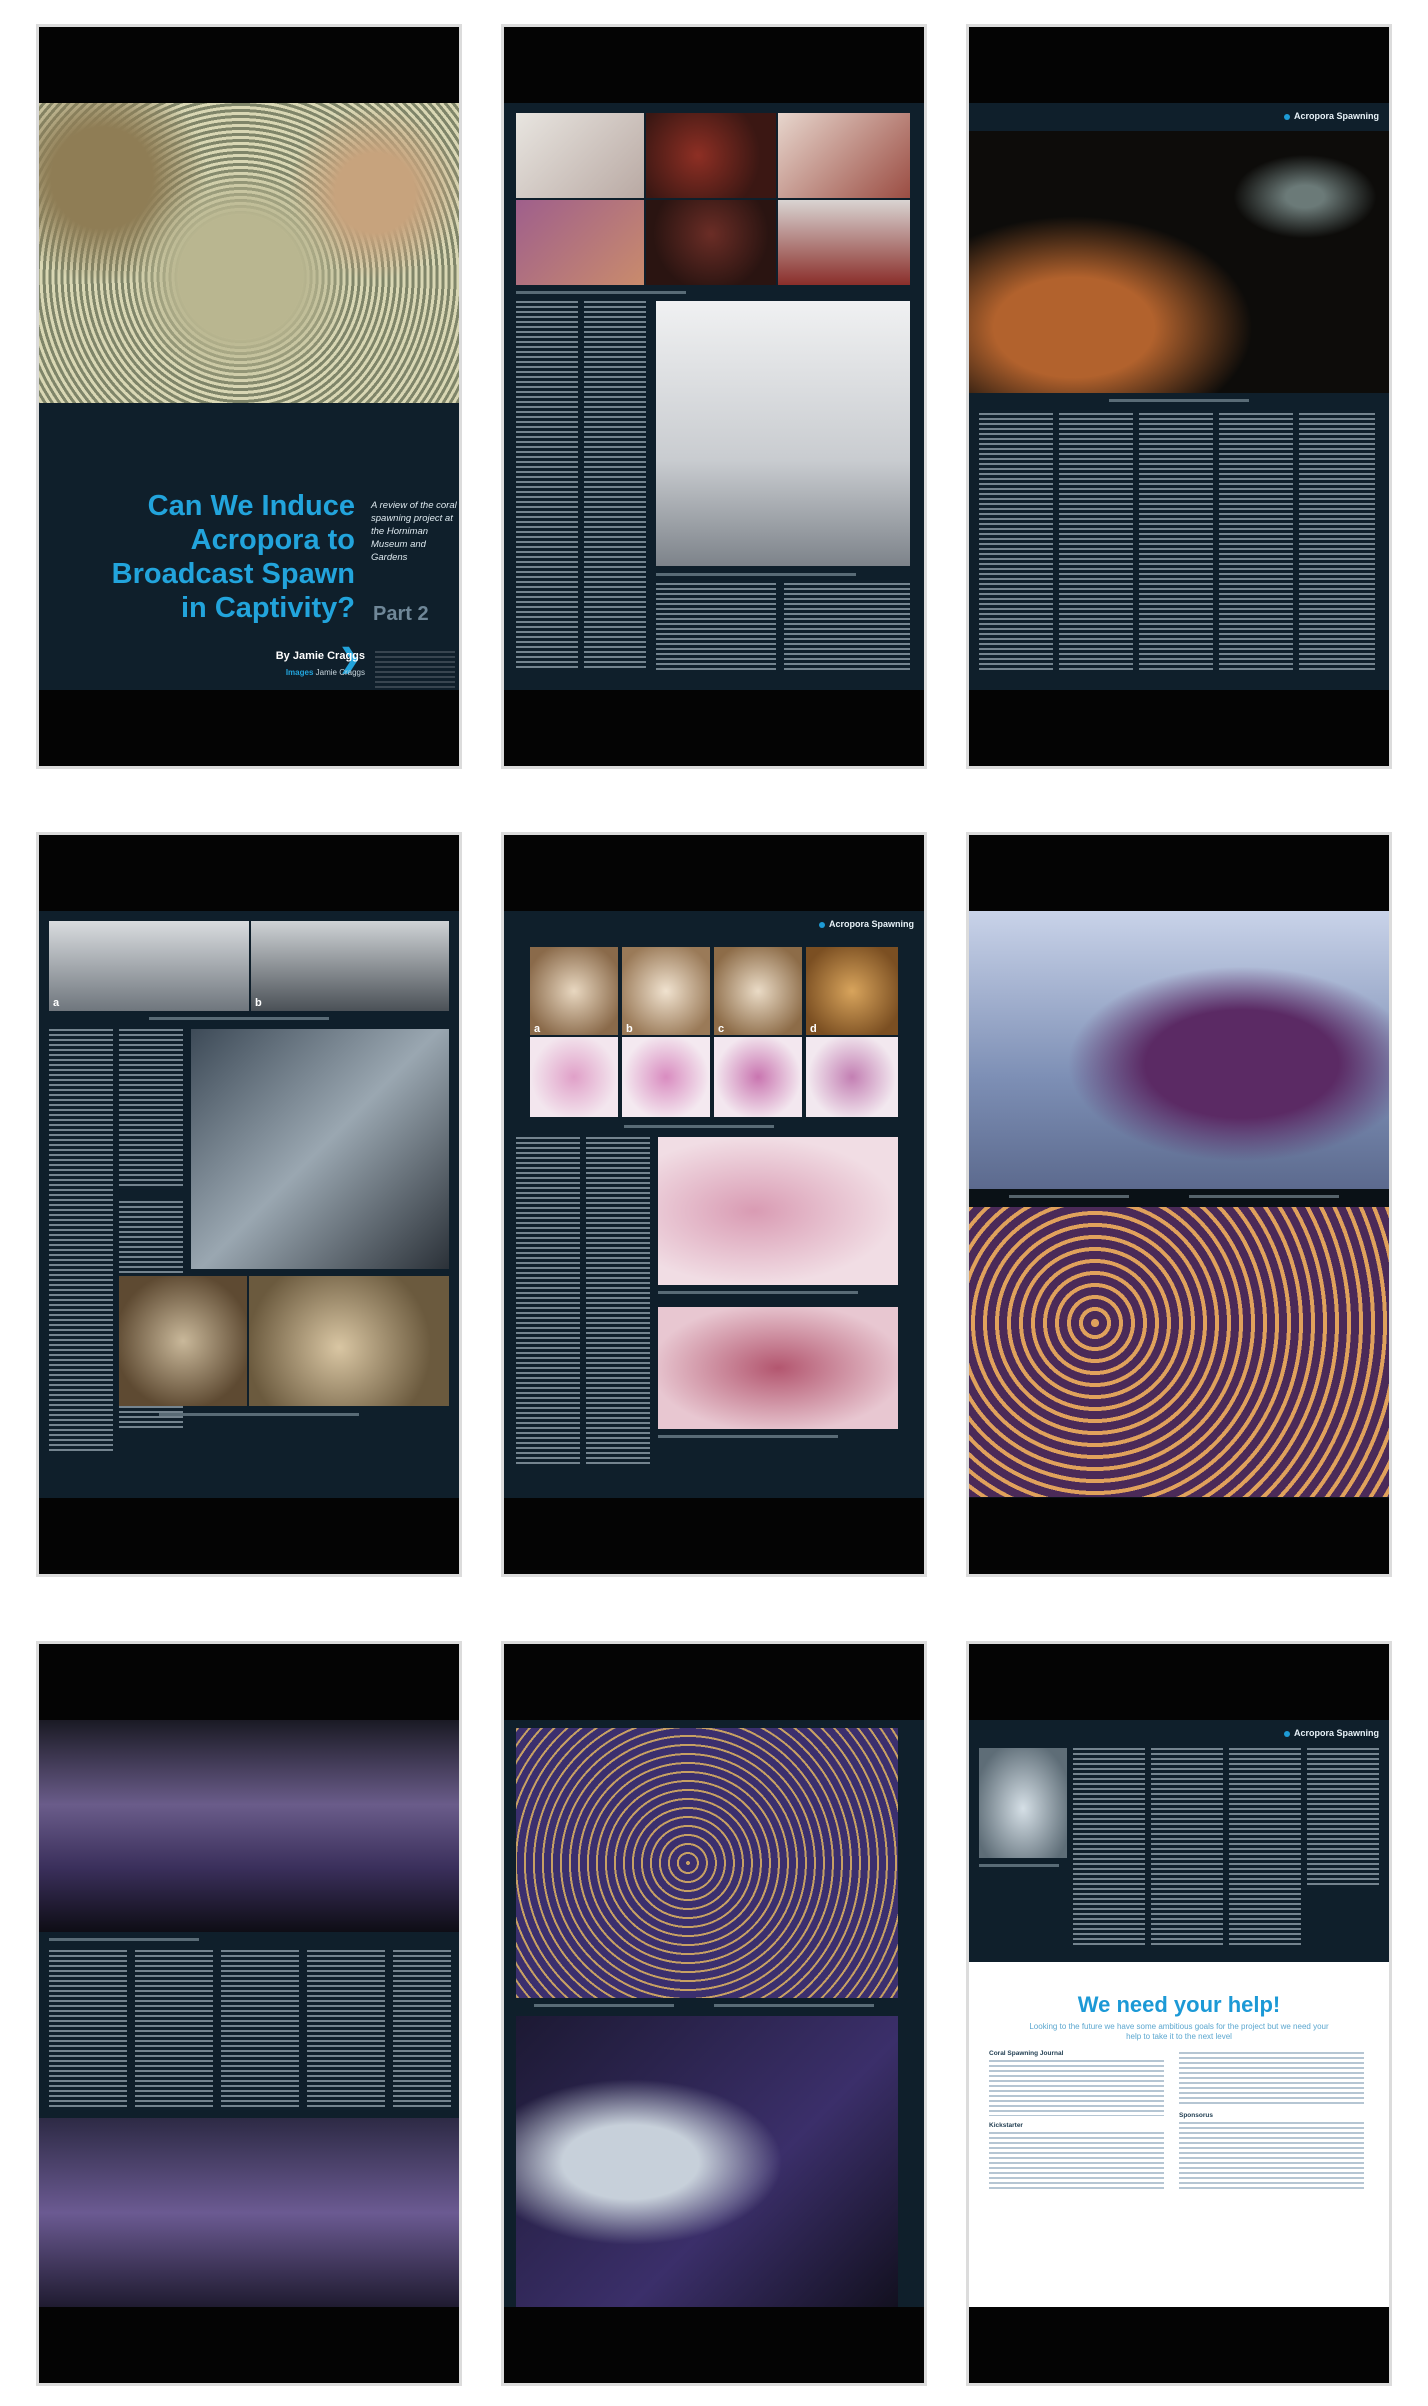 The width and height of the screenshot is (1428, 2406). I want to click on page-thumbnail-3: Acropora Spawning, so click(1179, 396).